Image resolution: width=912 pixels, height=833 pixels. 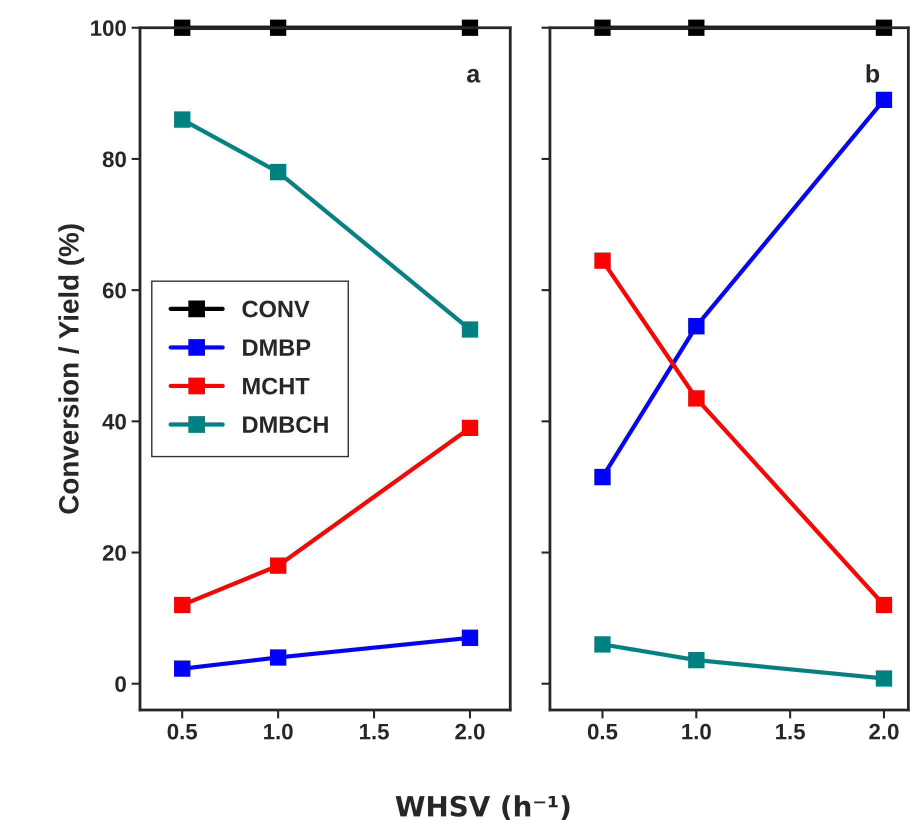 What do you see at coordinates (276, 309) in the screenshot?
I see `legend-label: CONV` at bounding box center [276, 309].